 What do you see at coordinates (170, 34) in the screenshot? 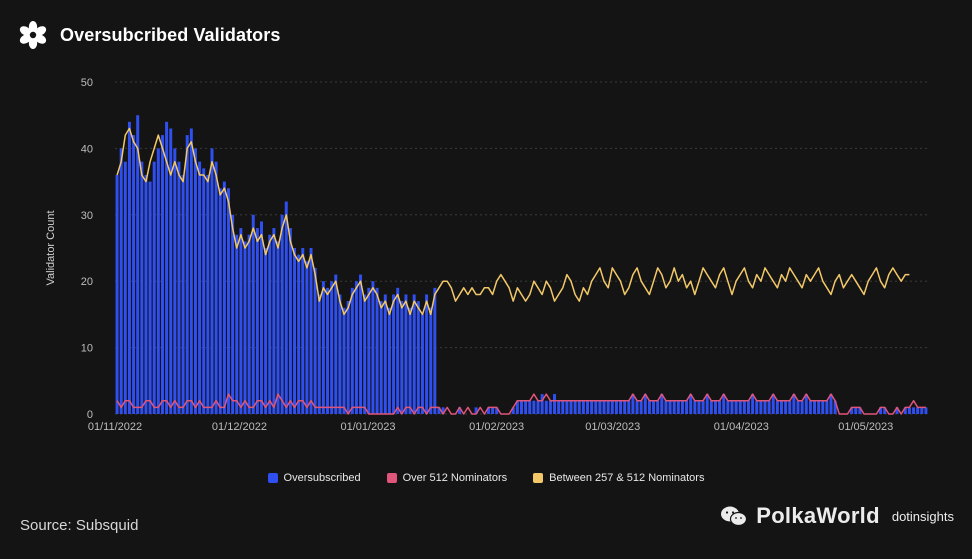
I see `page-title: Oversubcribed Validators` at bounding box center [170, 34].